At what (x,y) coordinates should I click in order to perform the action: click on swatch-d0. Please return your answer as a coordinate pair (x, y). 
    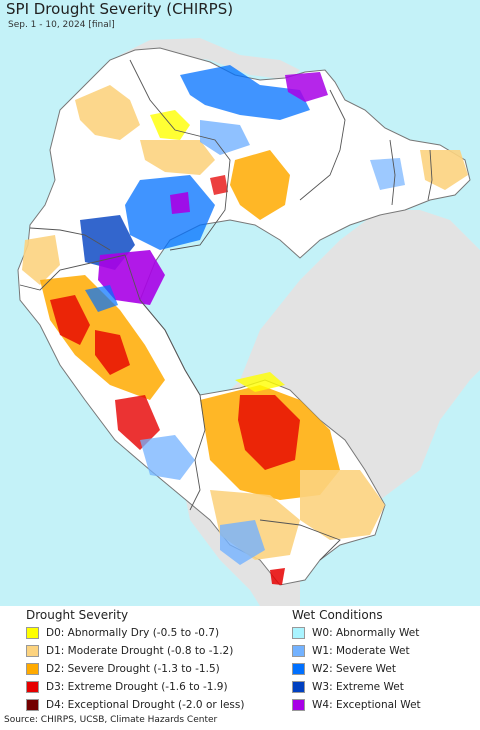
    Looking at the image, I should click on (32, 633).